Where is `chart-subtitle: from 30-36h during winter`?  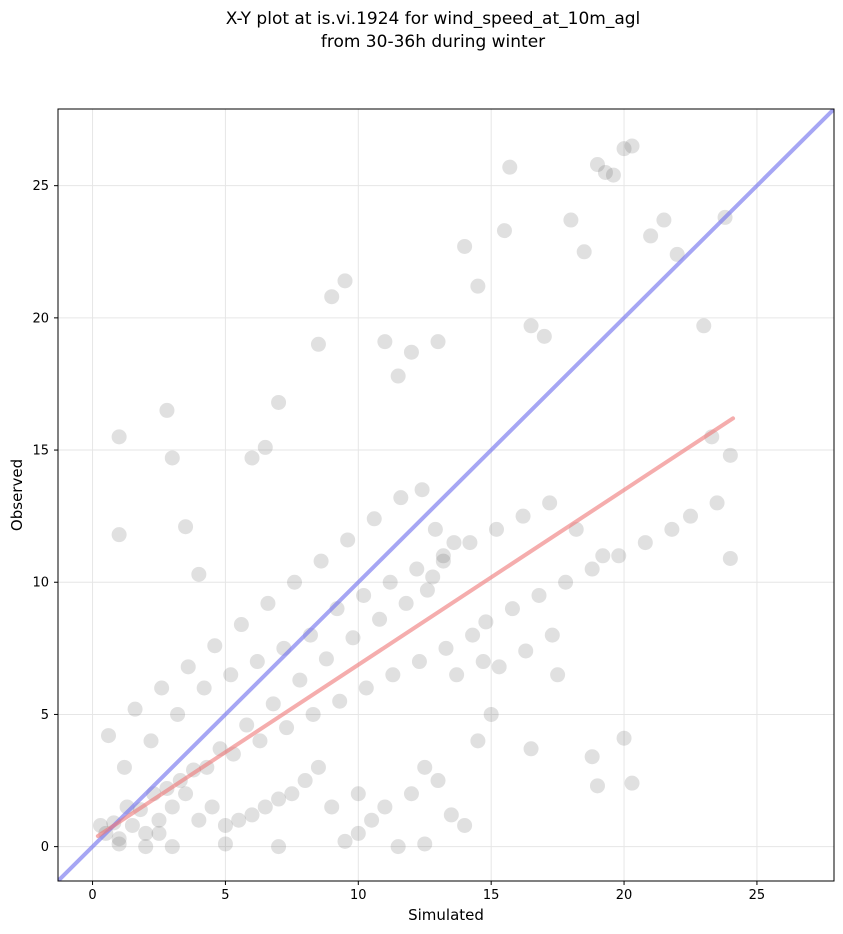
chart-subtitle: from 30-36h during winter is located at coordinates (433, 42).